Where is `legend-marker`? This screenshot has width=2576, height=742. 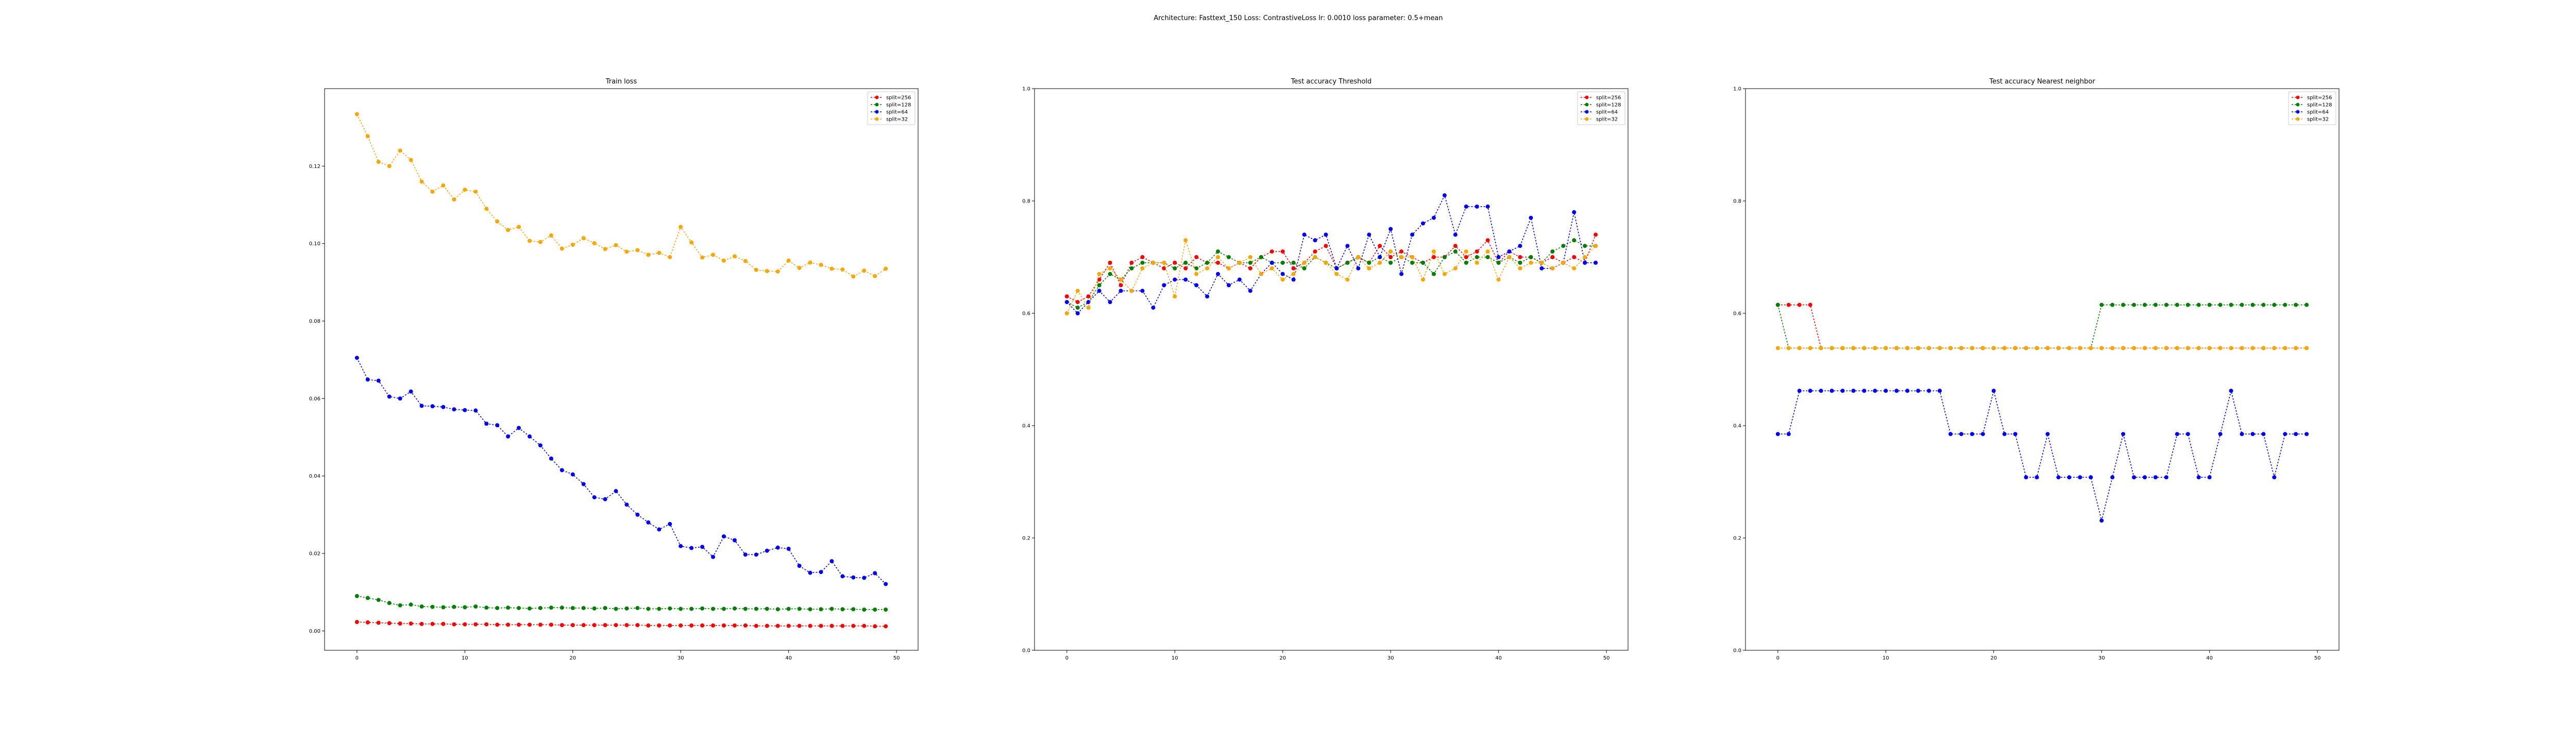
legend-marker is located at coordinates (2298, 112).